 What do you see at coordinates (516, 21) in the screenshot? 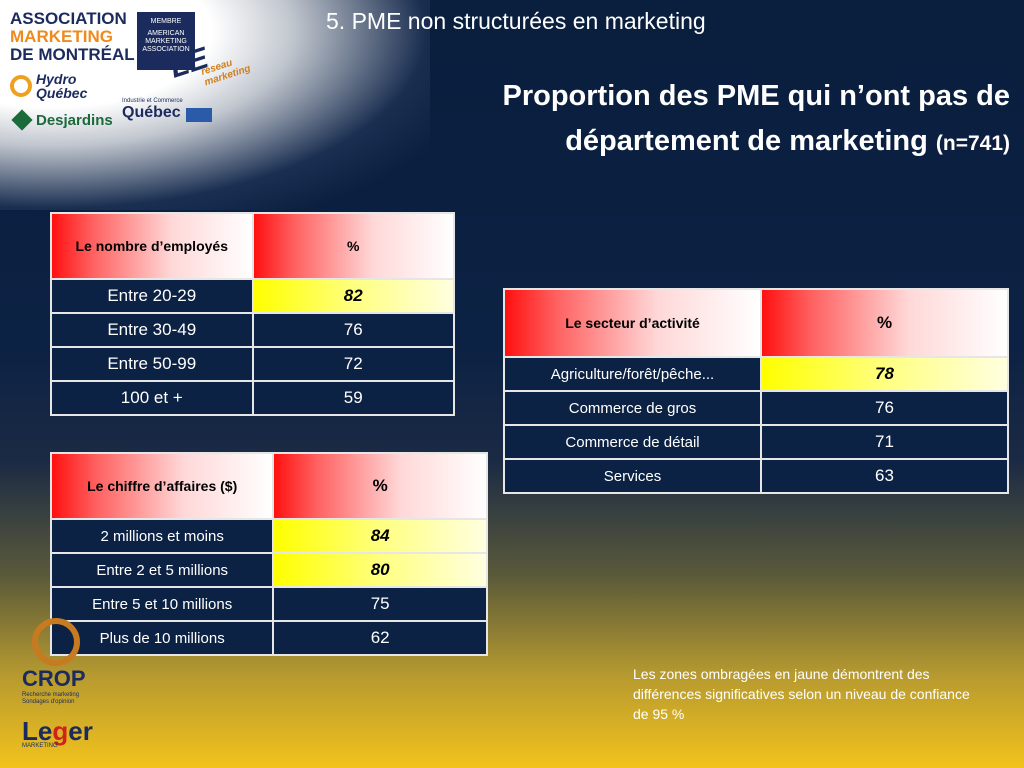
I see `section-title: 5. PME non structurées en marketing` at bounding box center [516, 21].